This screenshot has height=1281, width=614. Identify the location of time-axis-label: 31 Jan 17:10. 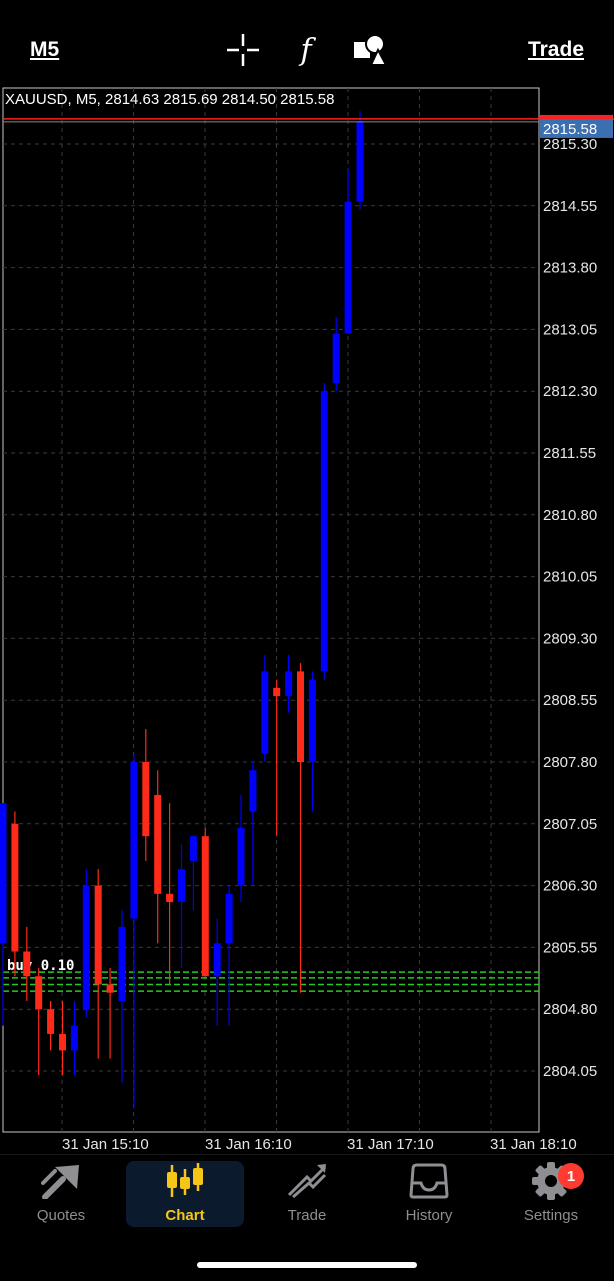
(390, 1144).